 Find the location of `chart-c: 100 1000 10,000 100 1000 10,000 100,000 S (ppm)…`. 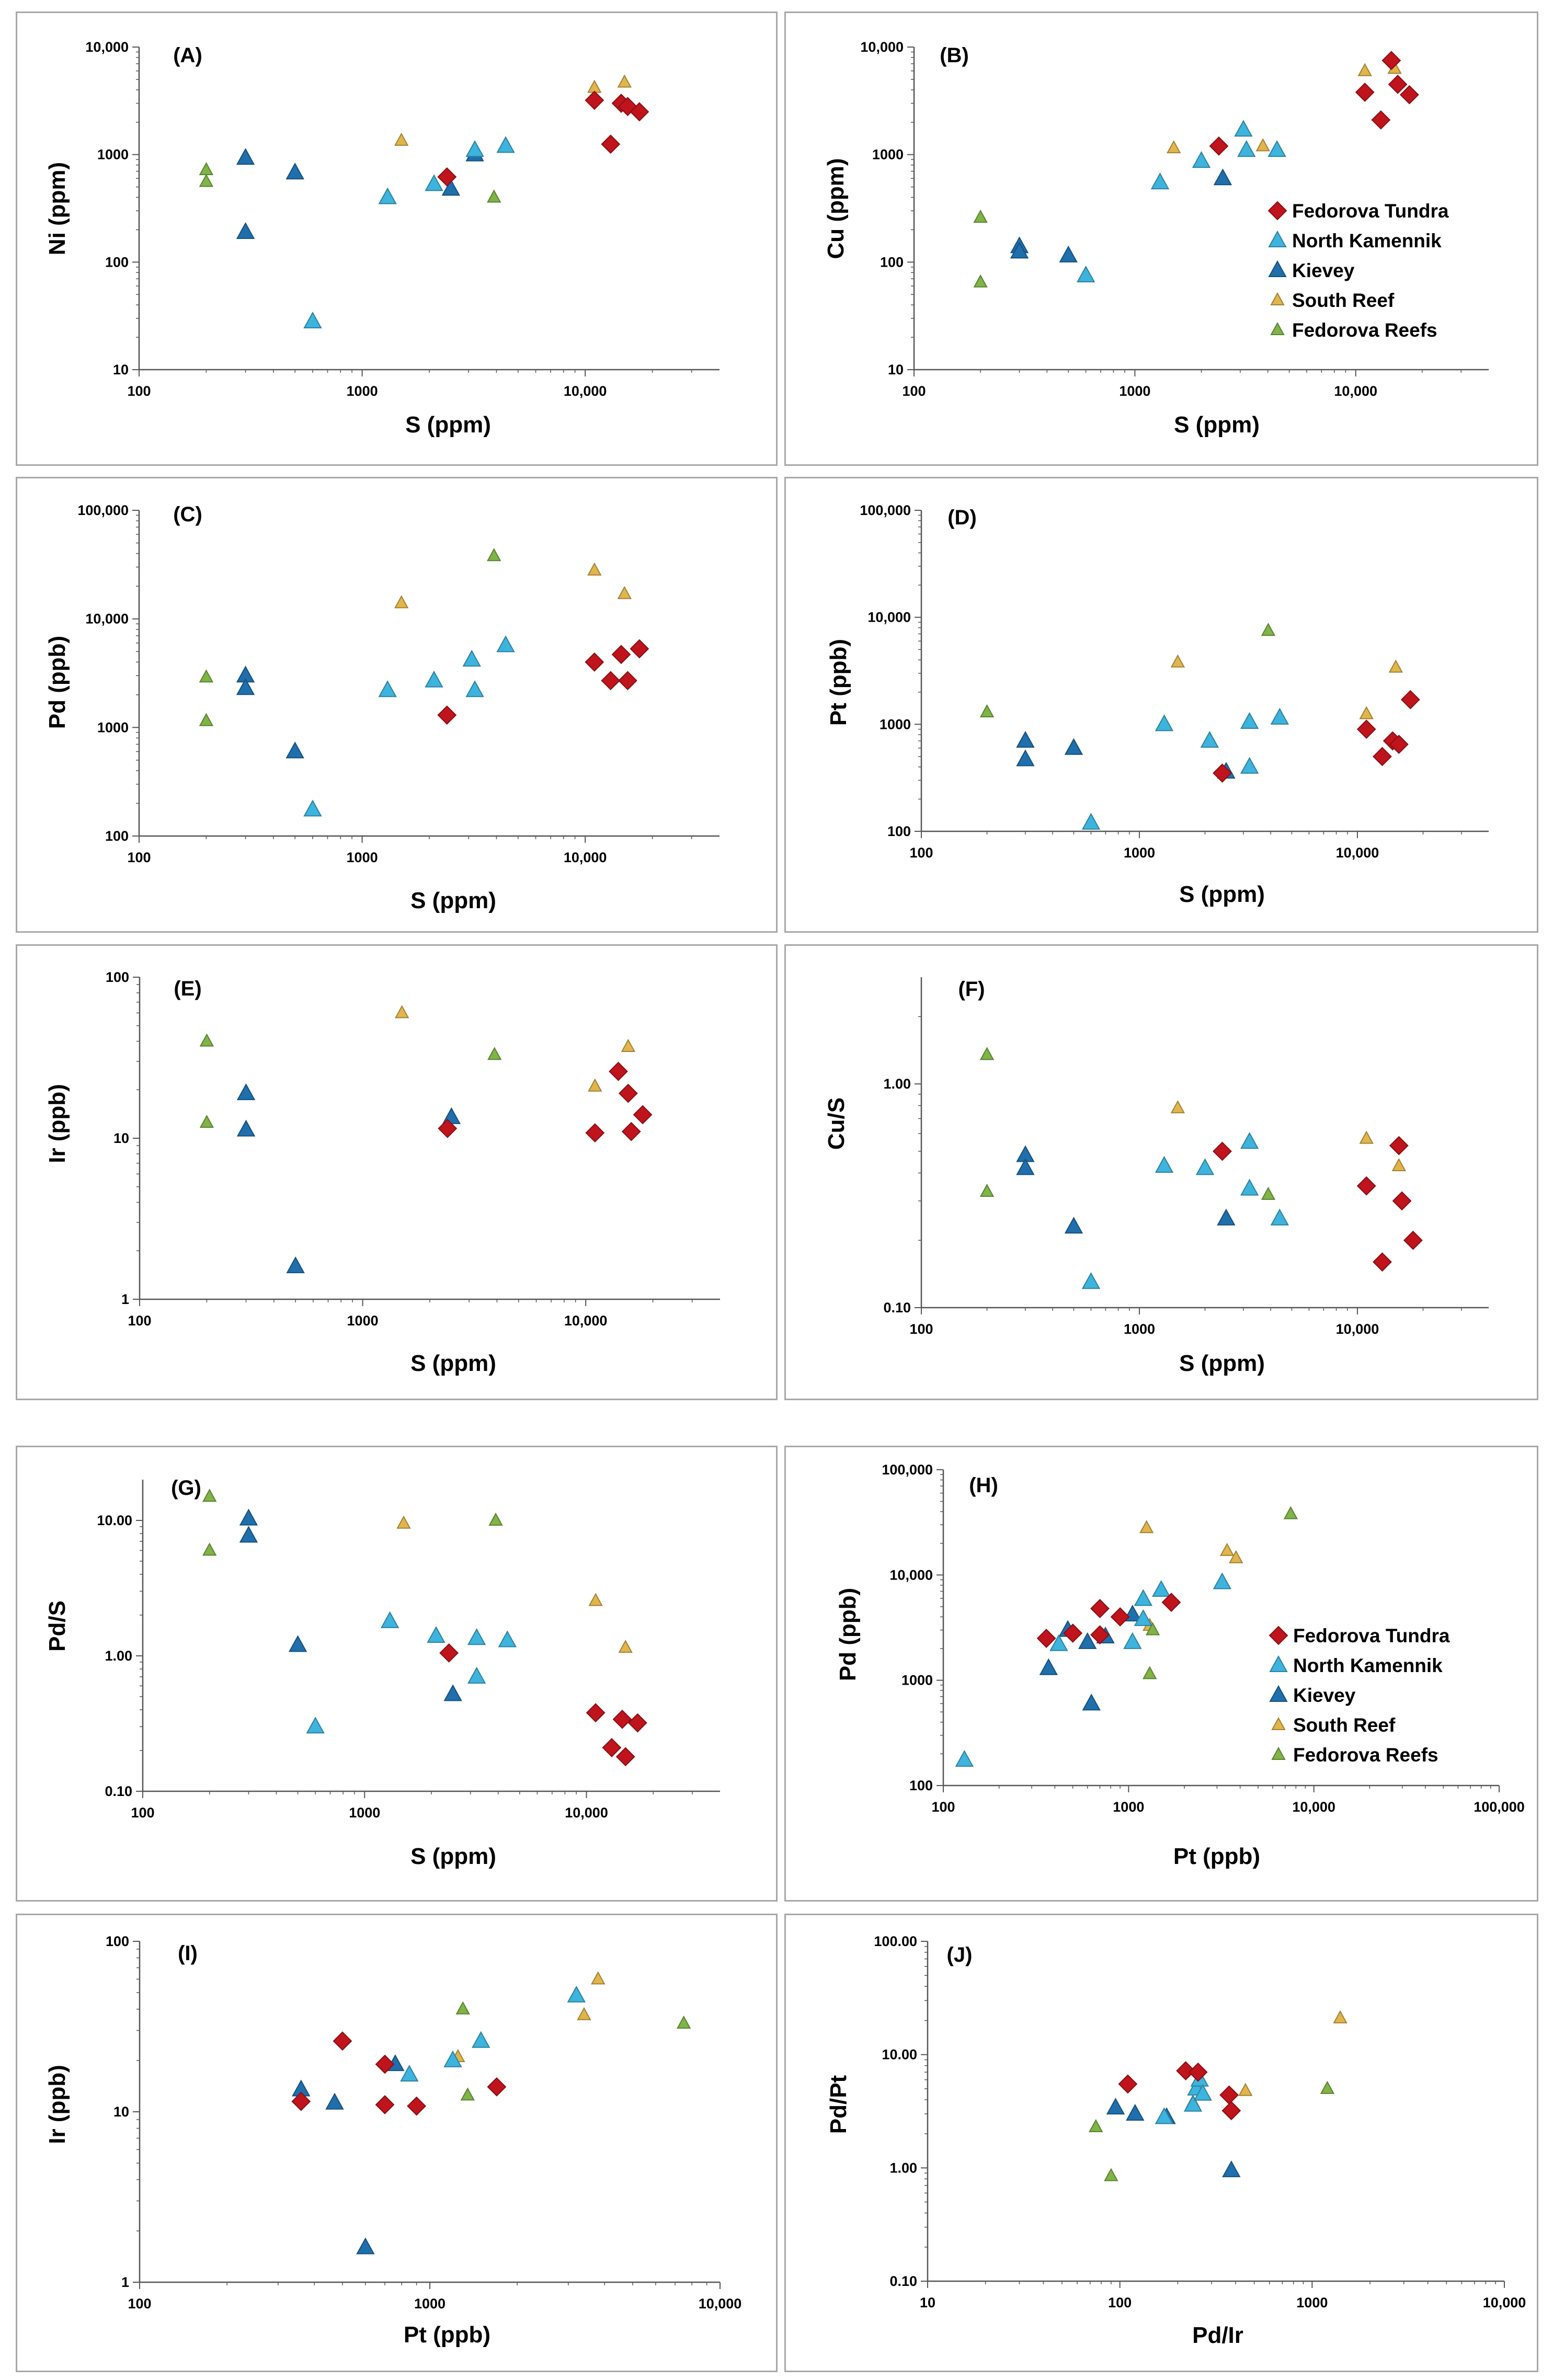

chart-c: 100 1000 10,000 100 1000 10,000 100,000 S (ppm)… is located at coordinates (382, 707).